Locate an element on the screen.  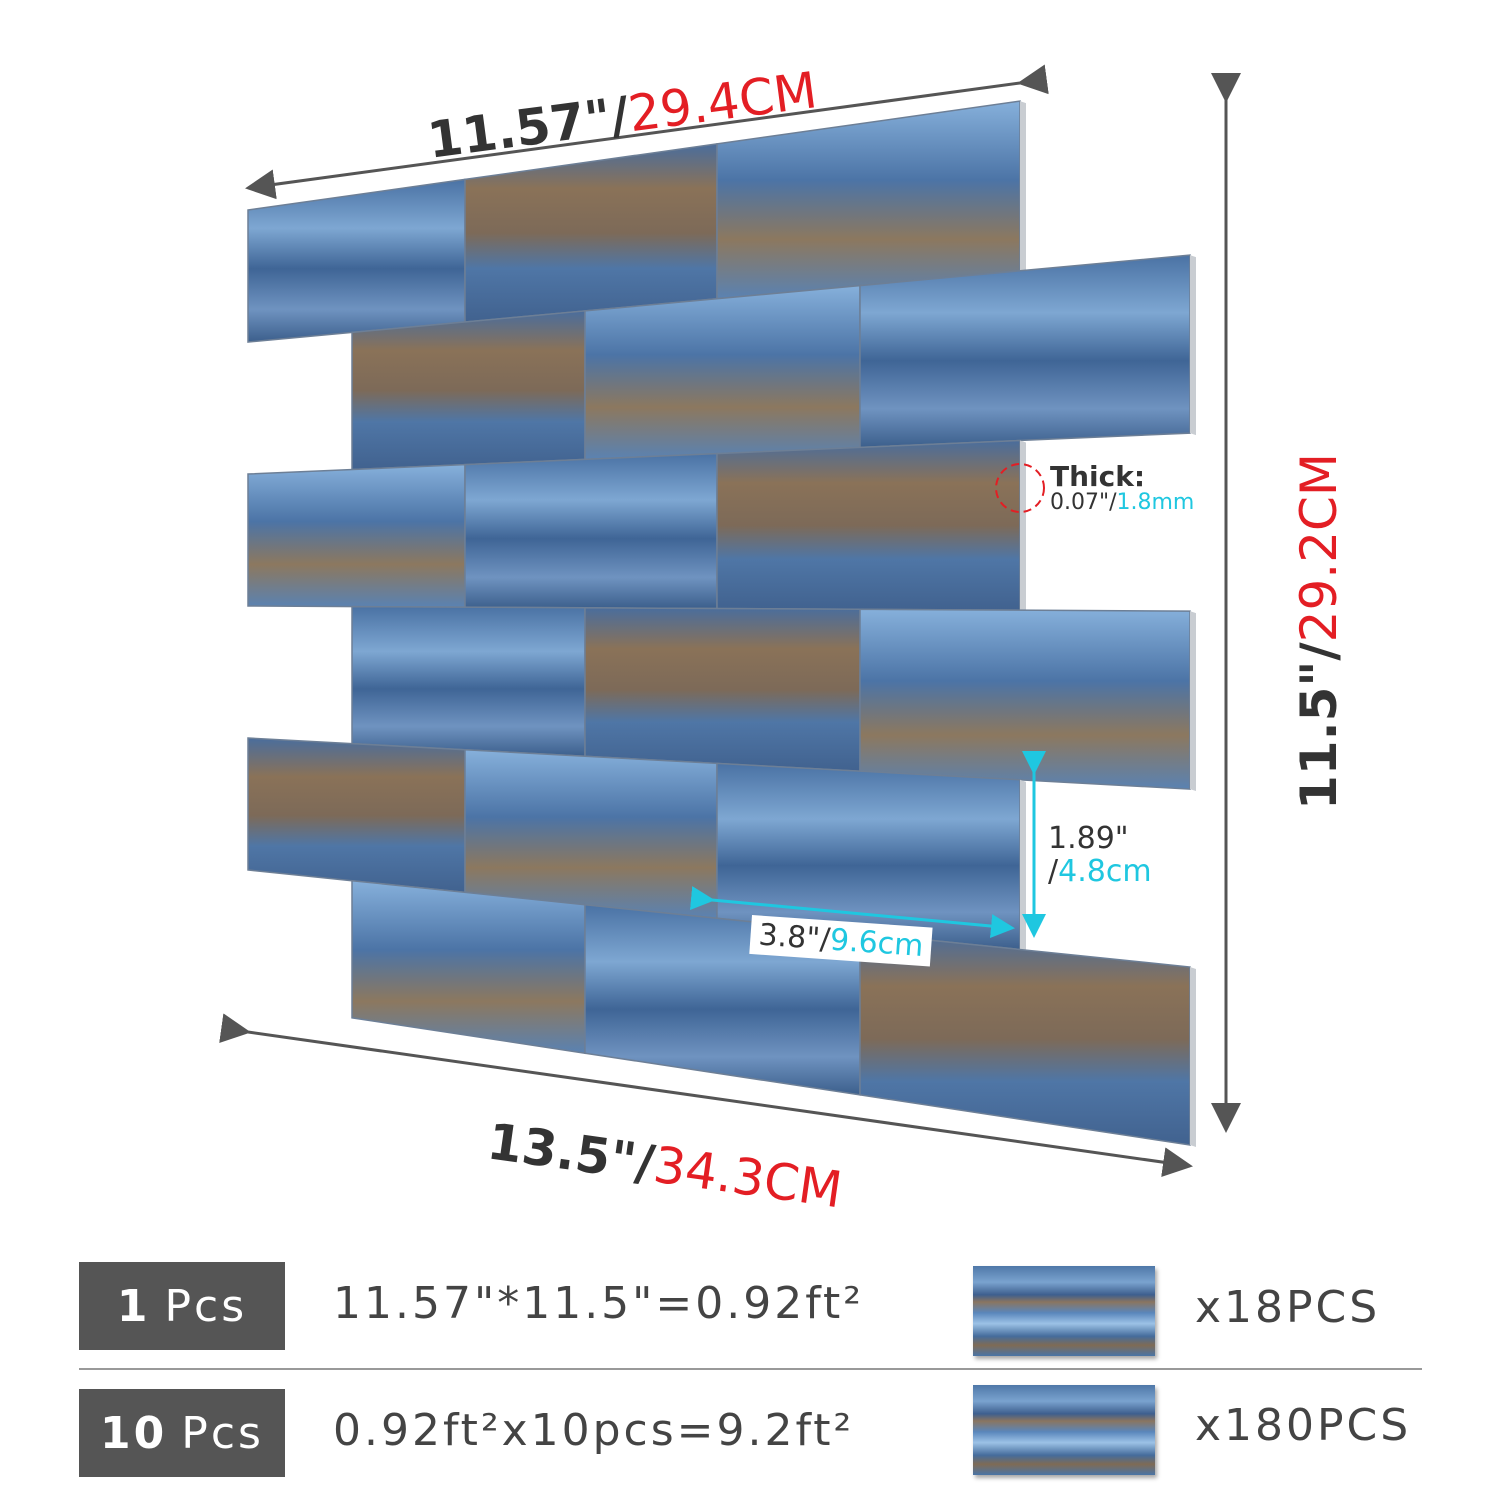
package-1-qty-box: 1 Pcs is located at coordinates (182, 1306).